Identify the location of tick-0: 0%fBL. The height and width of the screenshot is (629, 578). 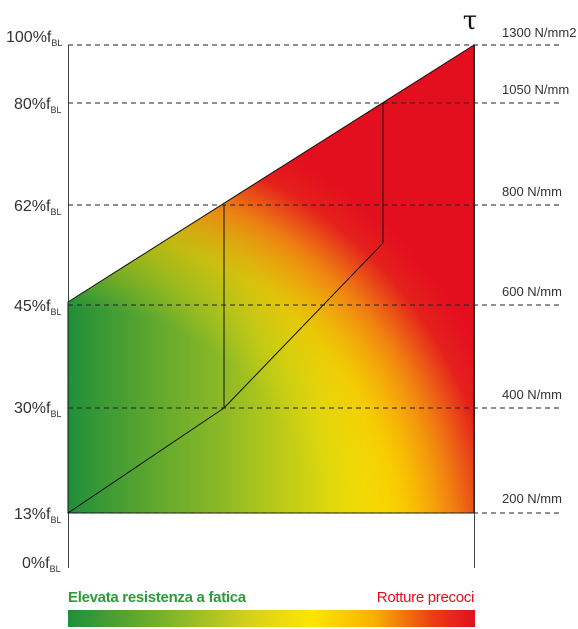
(41, 564).